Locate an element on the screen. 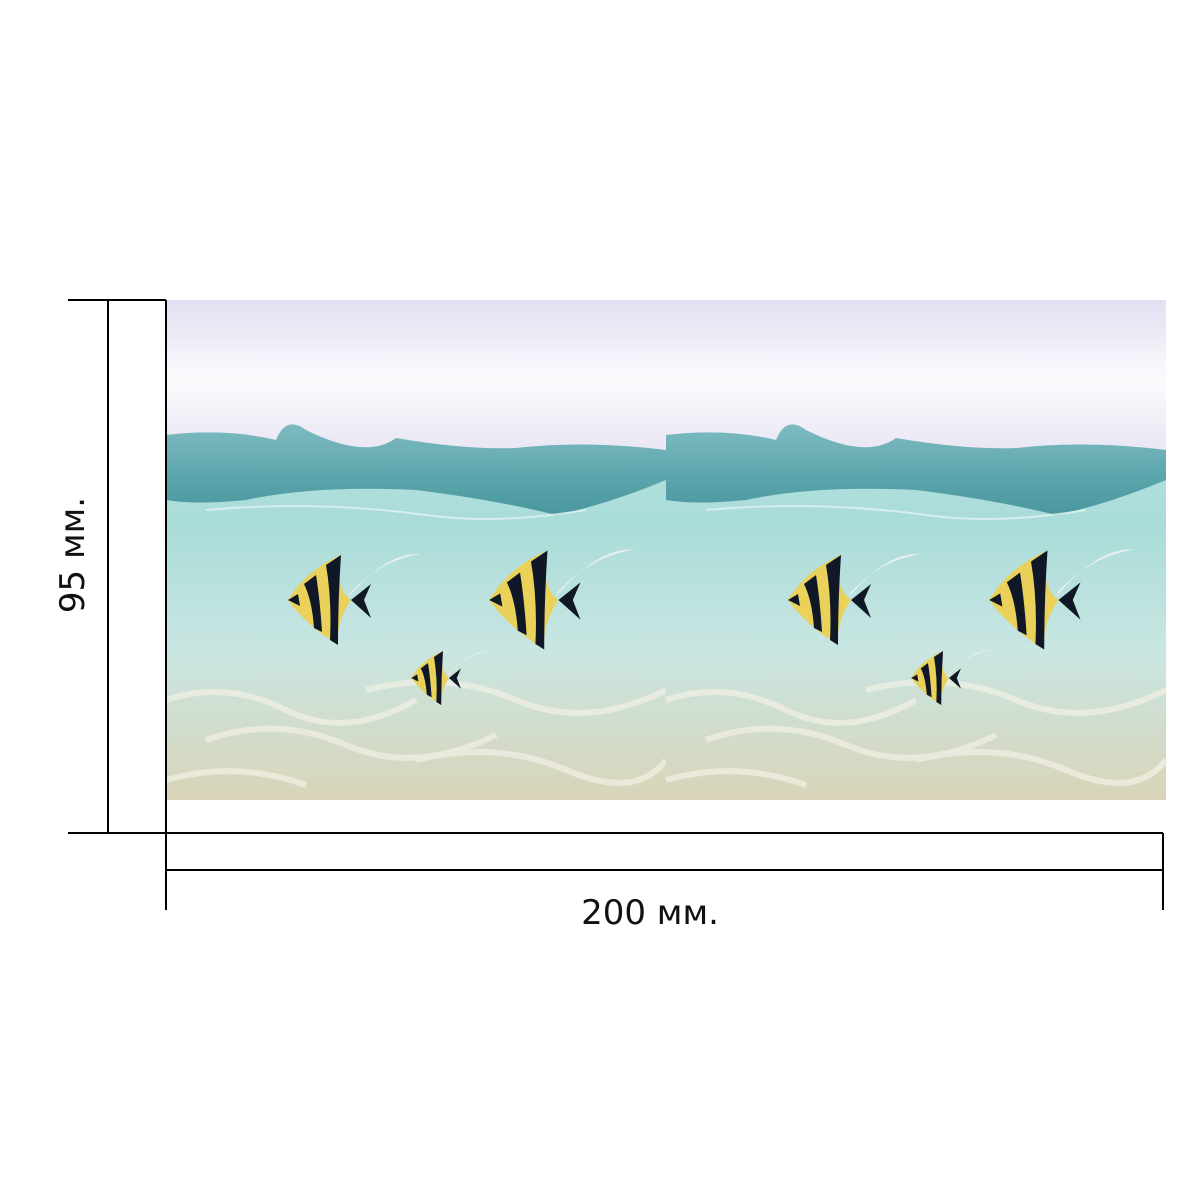 The image size is (1200, 1200). height-label: 95 мм. is located at coordinates (73, 555).